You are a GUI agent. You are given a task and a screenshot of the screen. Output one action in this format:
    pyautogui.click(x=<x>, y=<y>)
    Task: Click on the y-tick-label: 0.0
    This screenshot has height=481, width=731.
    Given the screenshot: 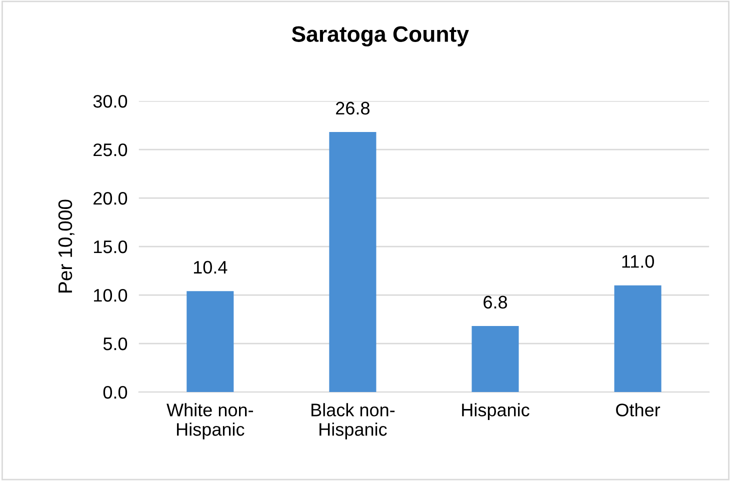 What is the action you would take?
    pyautogui.click(x=115, y=392)
    